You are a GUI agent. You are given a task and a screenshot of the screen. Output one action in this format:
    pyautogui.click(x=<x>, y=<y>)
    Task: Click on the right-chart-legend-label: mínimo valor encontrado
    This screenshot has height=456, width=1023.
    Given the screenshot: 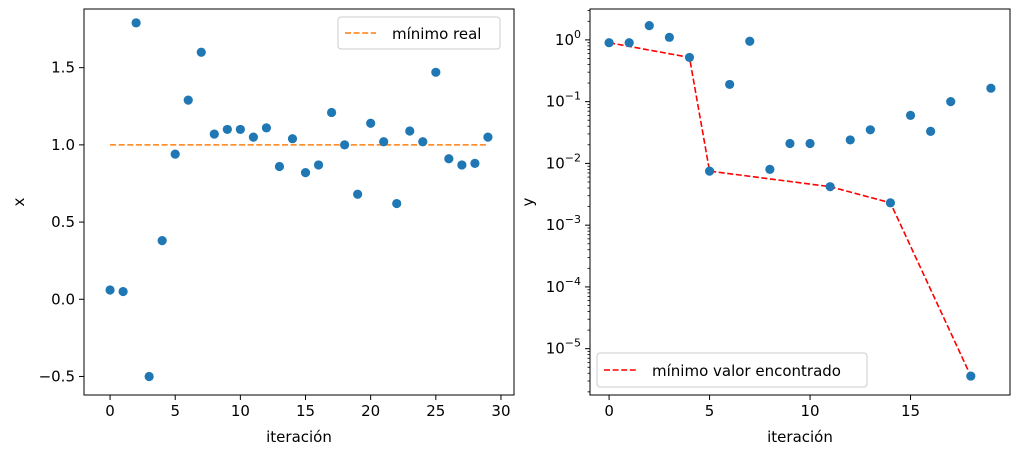 What is the action you would take?
    pyautogui.click(x=746, y=371)
    